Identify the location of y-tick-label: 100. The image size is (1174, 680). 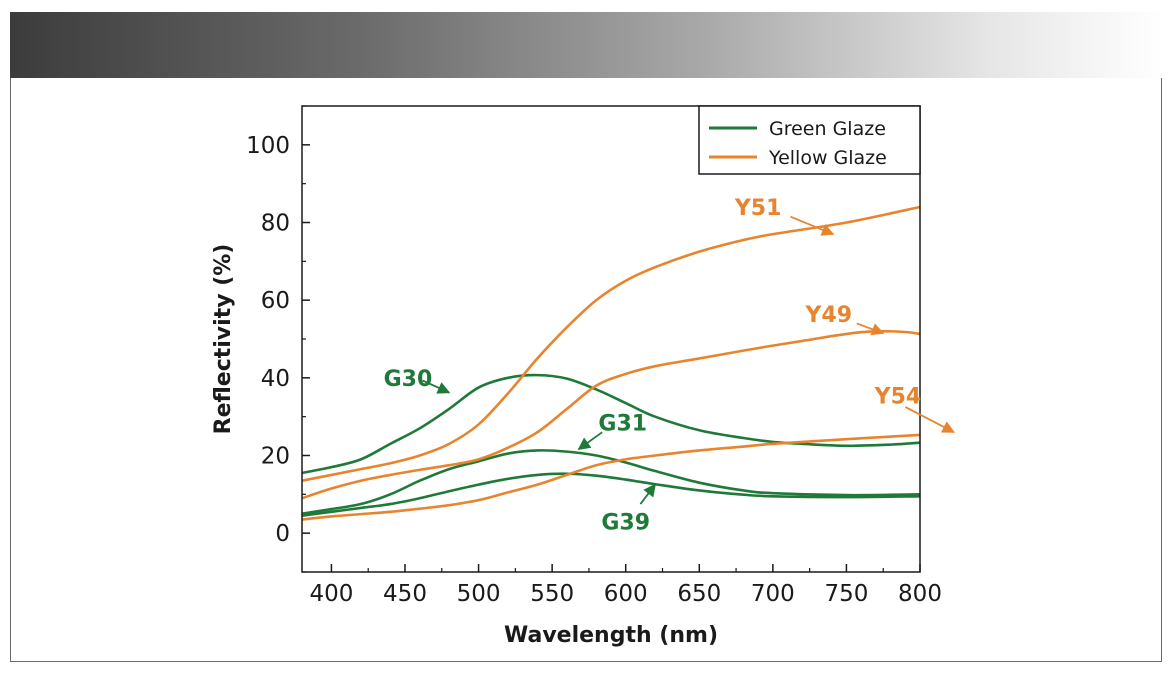
(268, 146).